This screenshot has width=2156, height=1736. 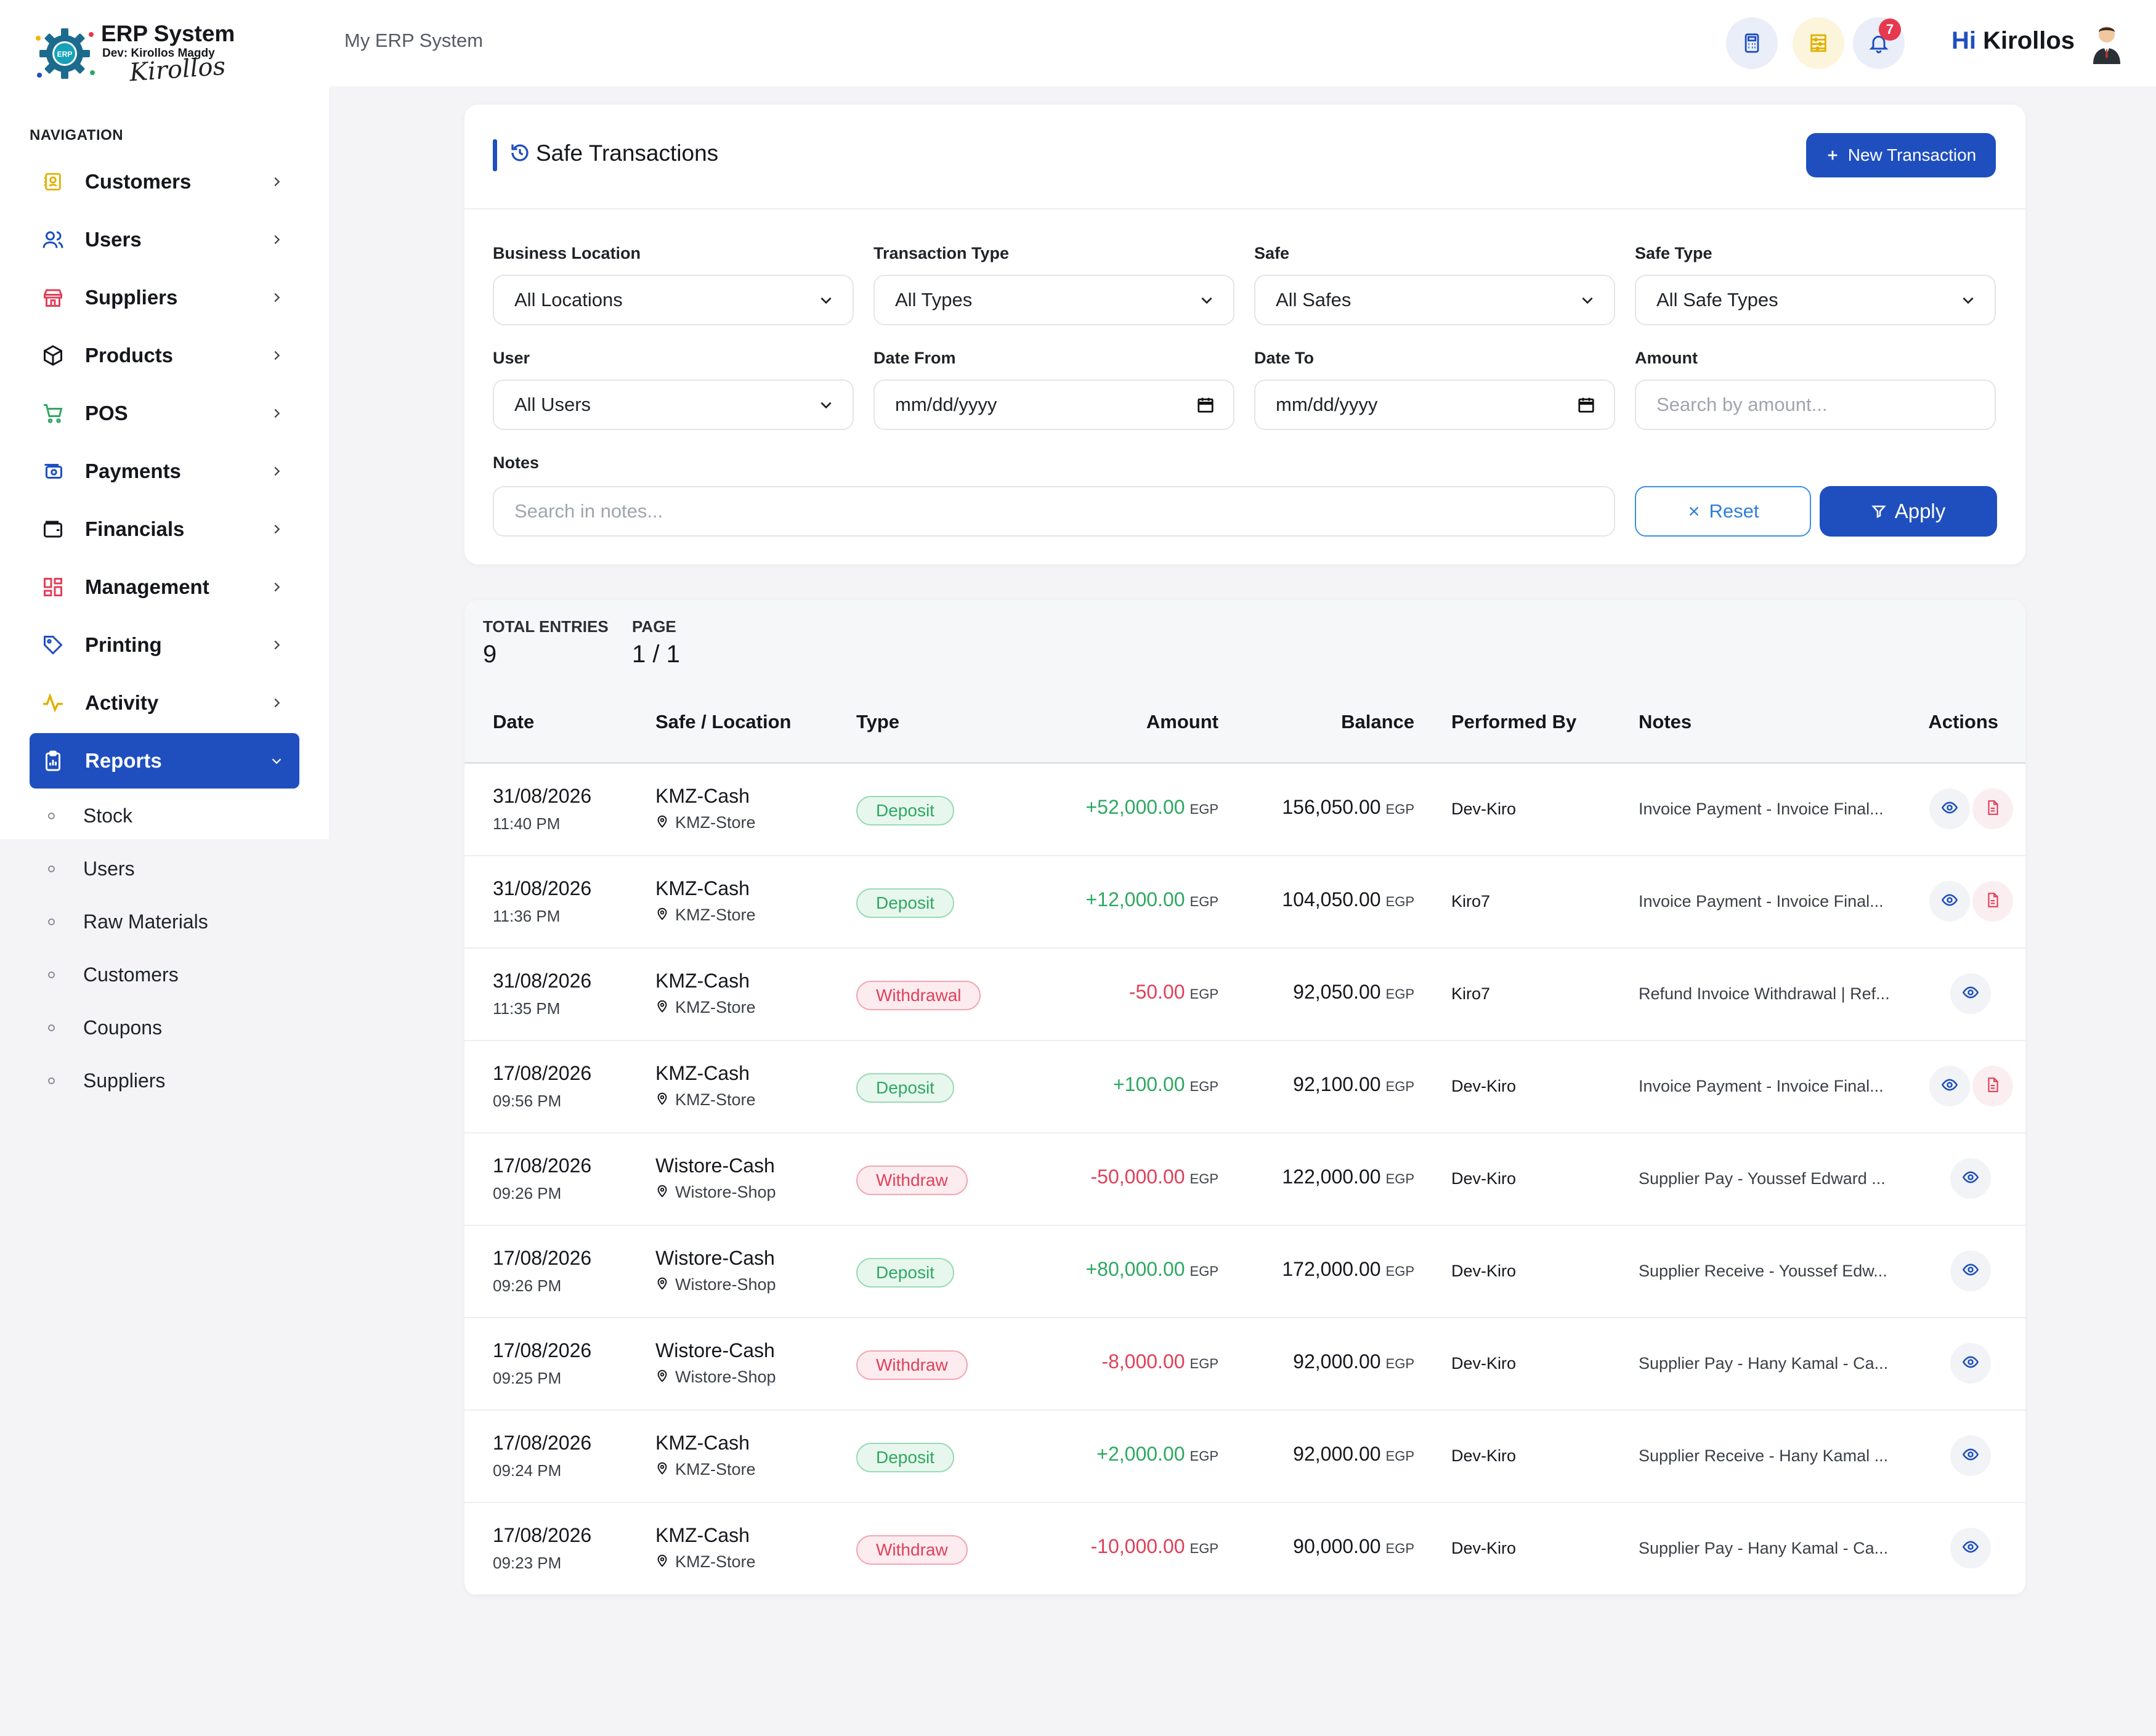 I want to click on business-location-label: Business Location, so click(x=567, y=253).